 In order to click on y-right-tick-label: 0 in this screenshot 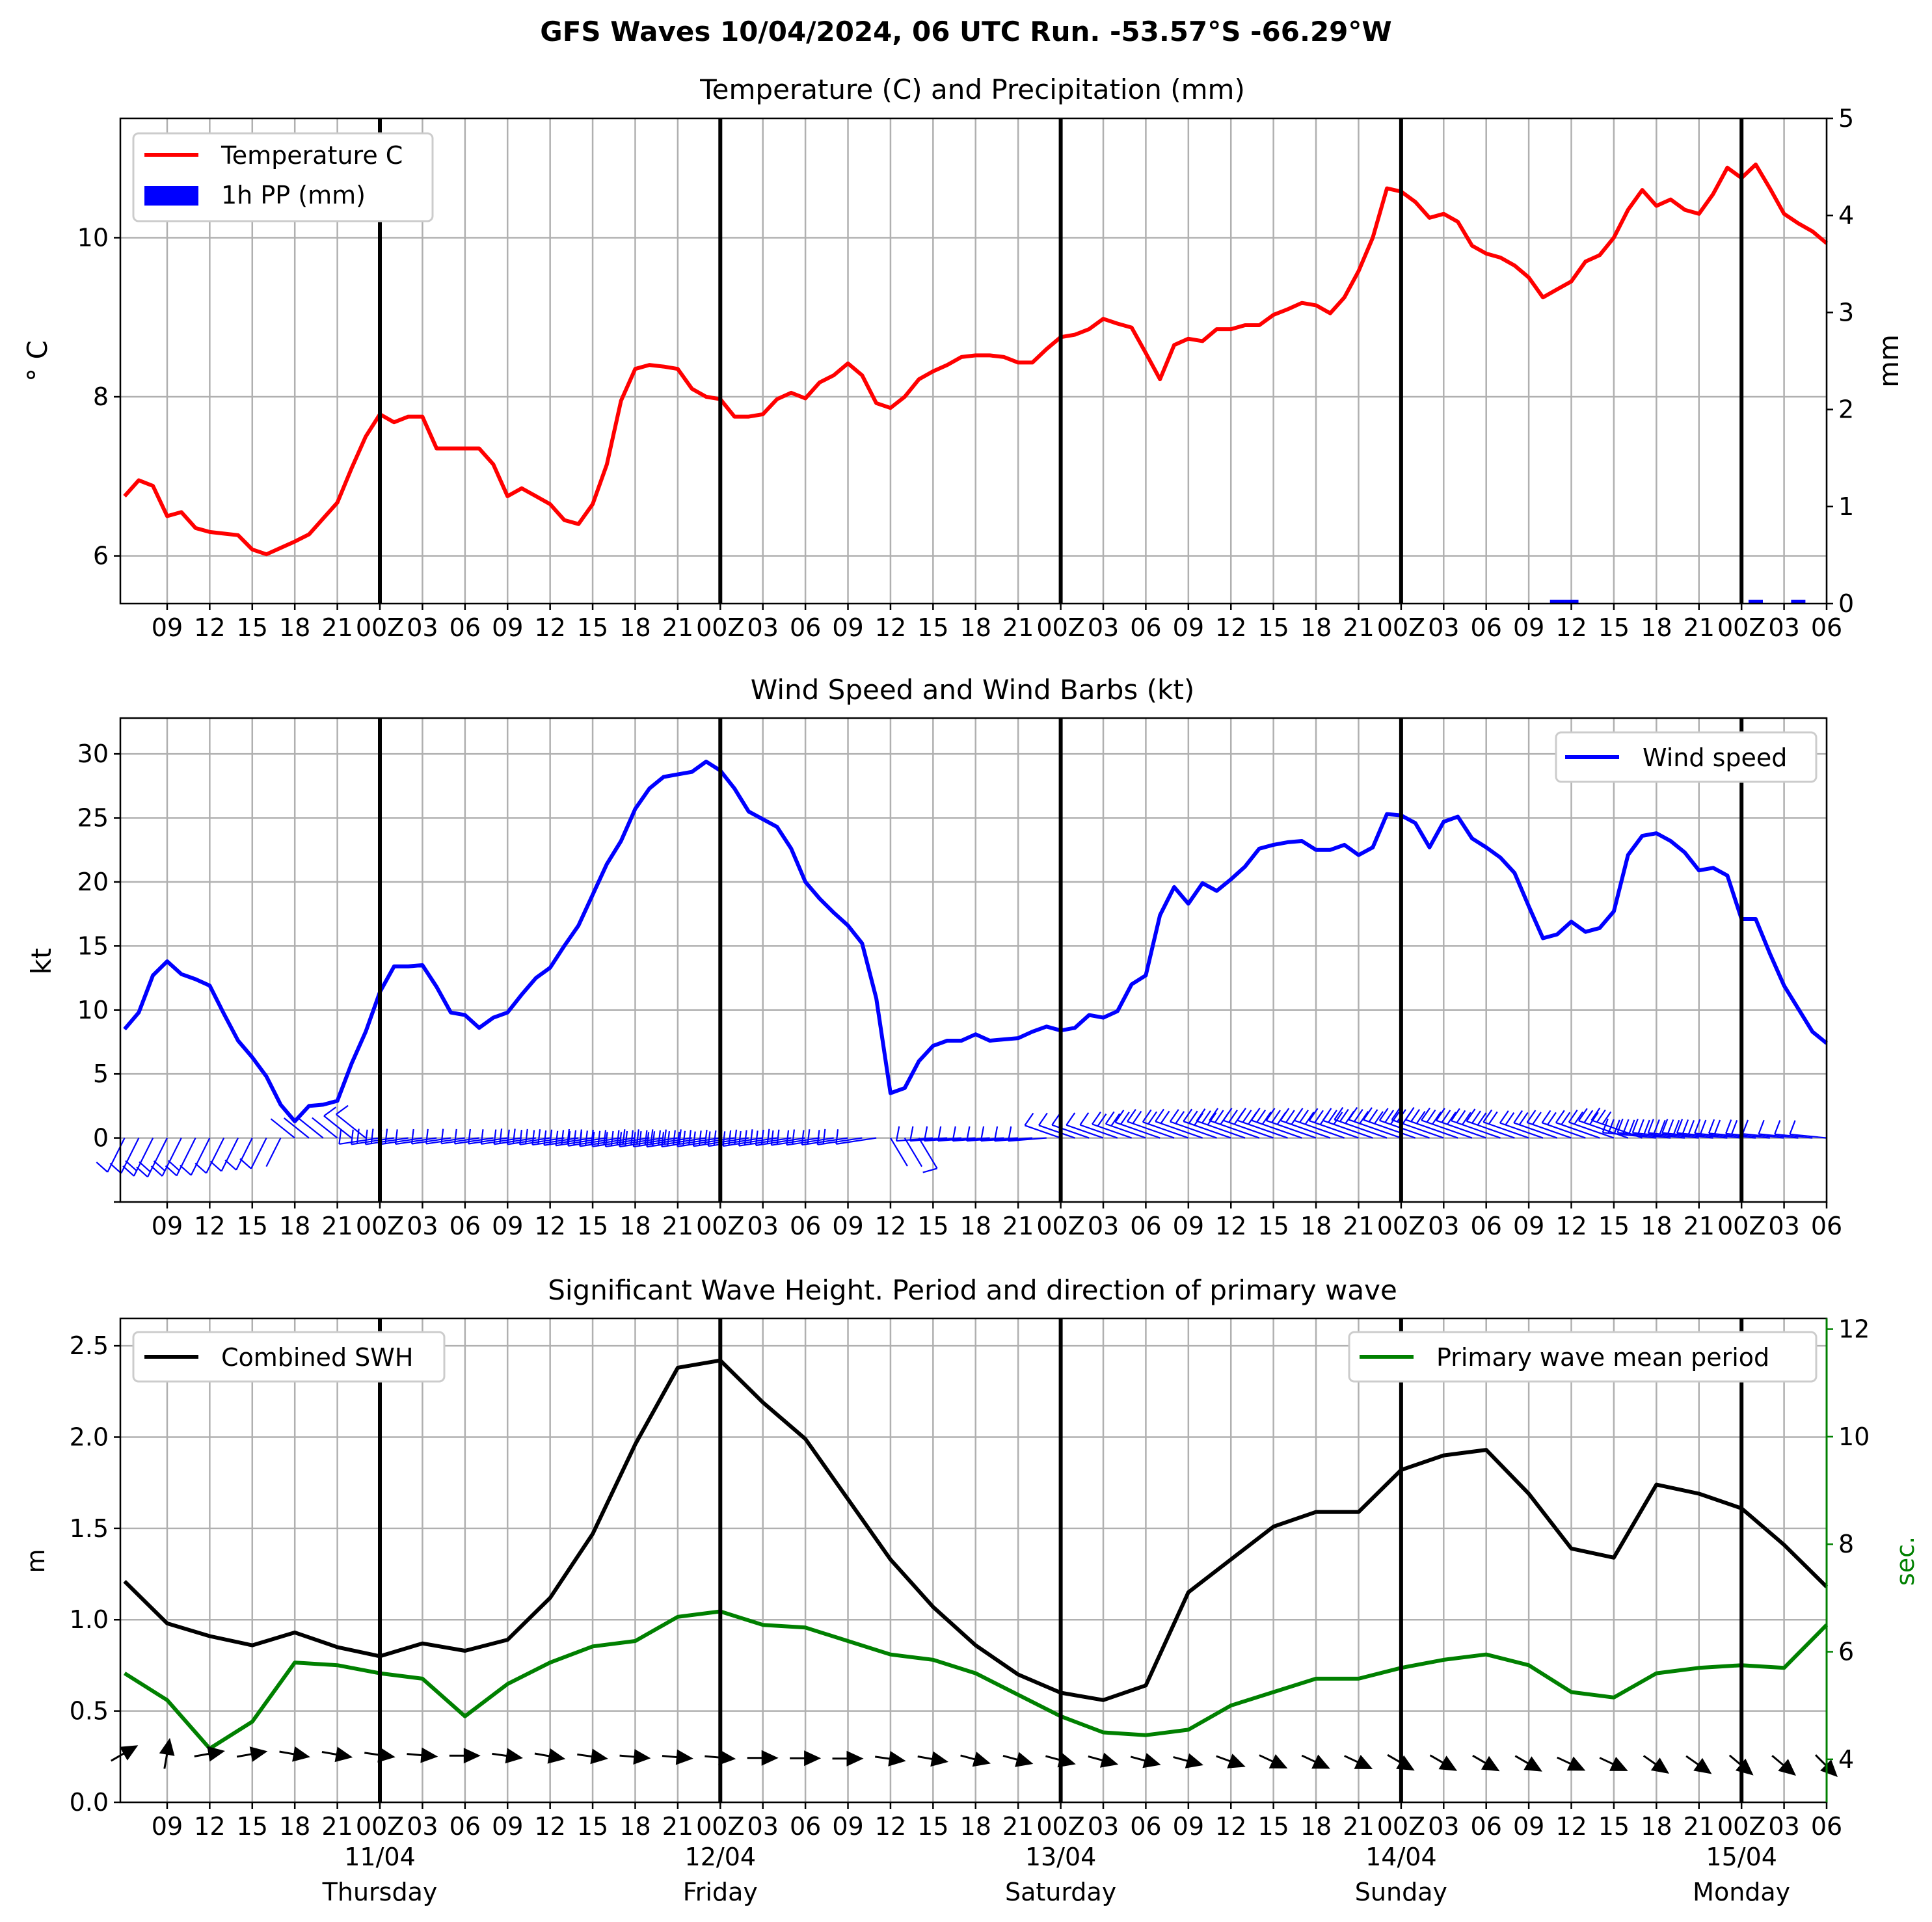, I will do `click(1846, 603)`.